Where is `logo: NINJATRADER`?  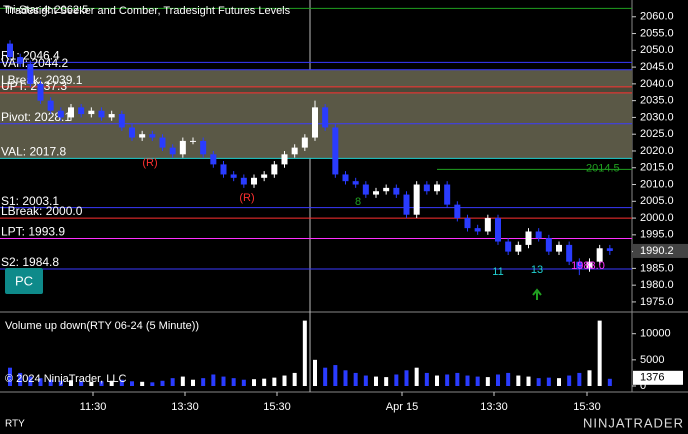
logo: NINJATRADER is located at coordinates (633, 422).